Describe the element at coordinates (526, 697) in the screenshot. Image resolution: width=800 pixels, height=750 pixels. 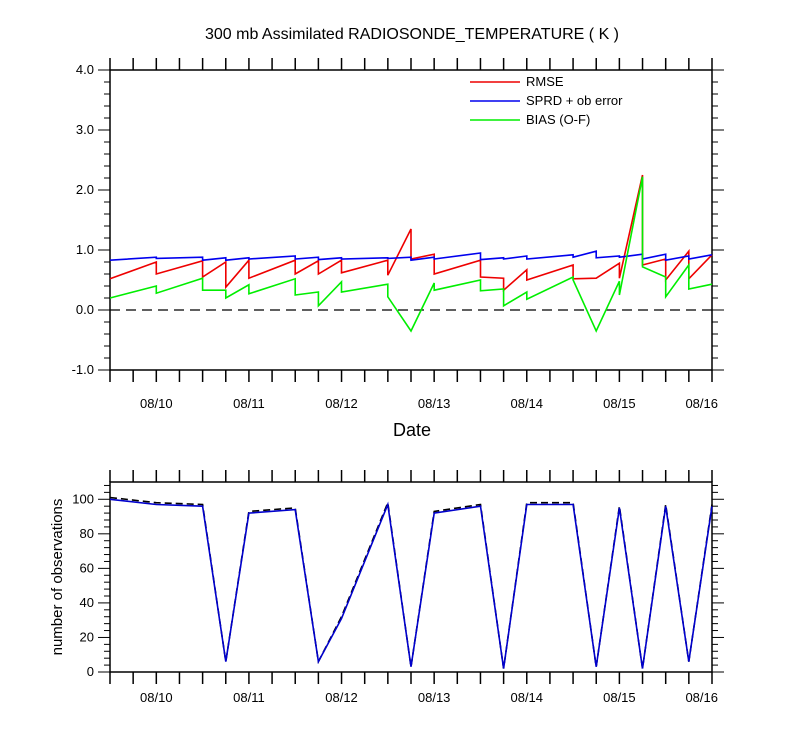
I see `bottom-xtick-label: 08/14` at that location.